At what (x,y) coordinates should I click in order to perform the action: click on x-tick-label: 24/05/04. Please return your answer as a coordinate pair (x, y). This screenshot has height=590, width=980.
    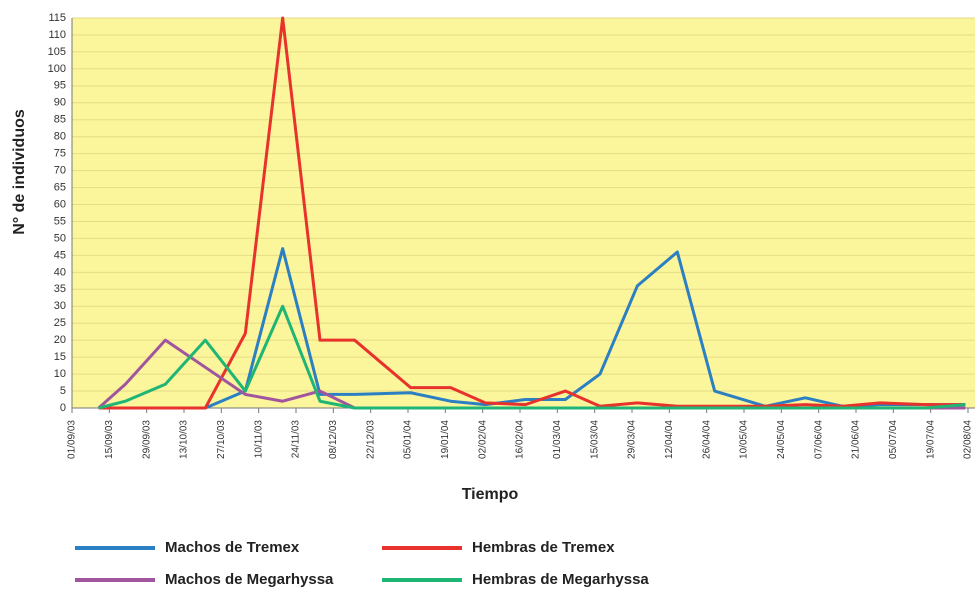
    Looking at the image, I should click on (781, 439).